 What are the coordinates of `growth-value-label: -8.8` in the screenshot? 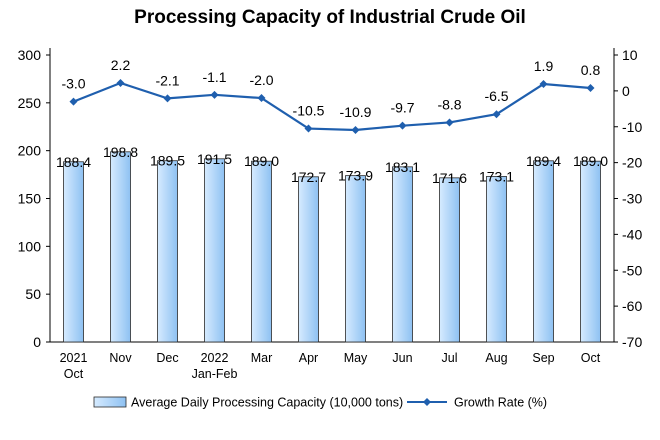 It's located at (449, 104).